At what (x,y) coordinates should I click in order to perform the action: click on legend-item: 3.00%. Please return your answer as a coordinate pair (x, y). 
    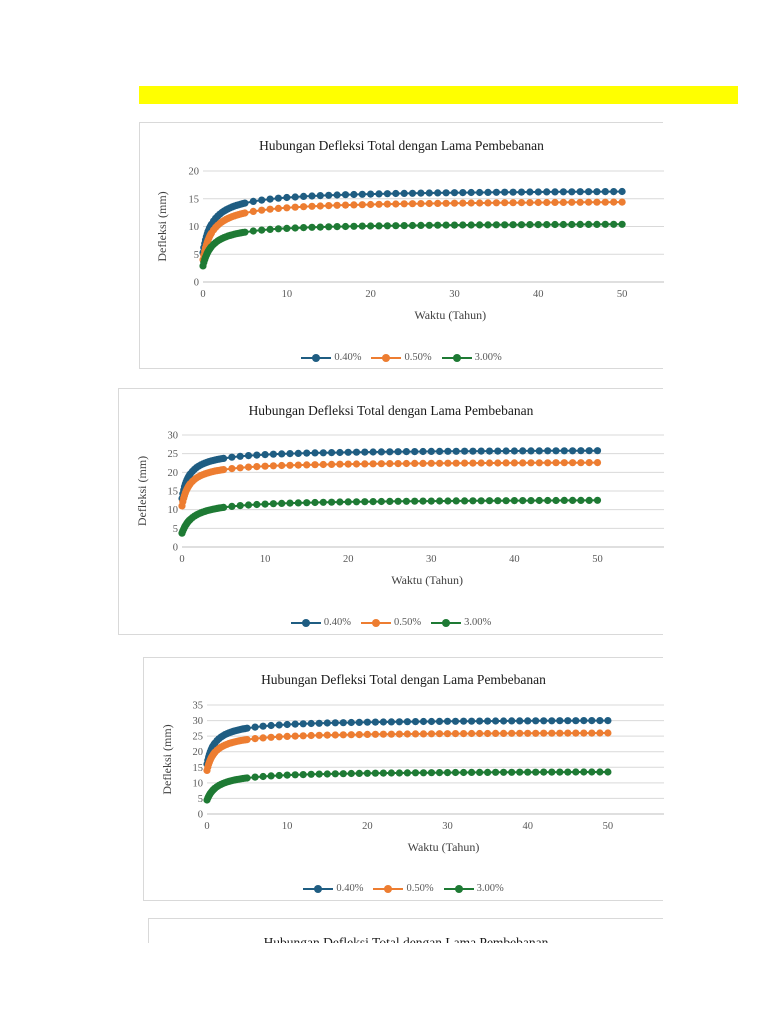
    Looking at the image, I should click on (471, 357).